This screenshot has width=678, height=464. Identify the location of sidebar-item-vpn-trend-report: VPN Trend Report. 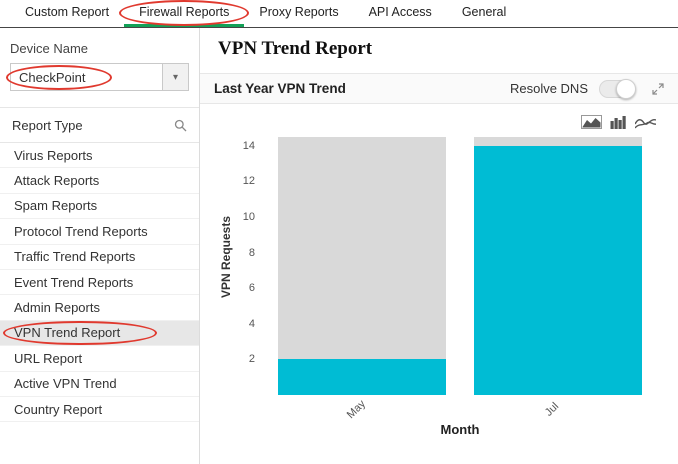
(99, 333).